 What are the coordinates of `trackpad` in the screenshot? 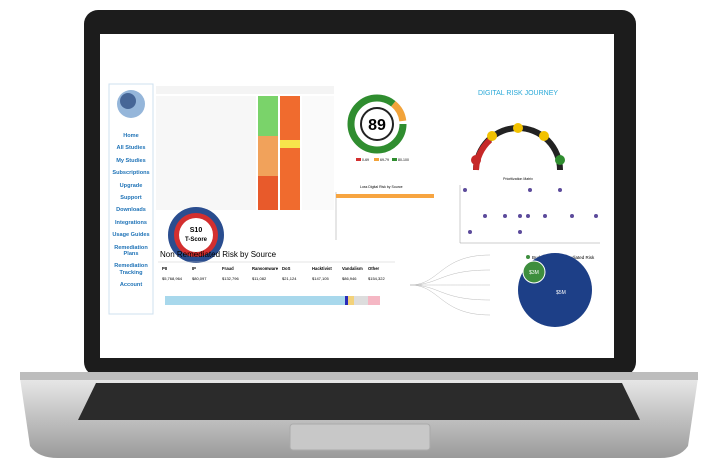 It's located at (360, 437).